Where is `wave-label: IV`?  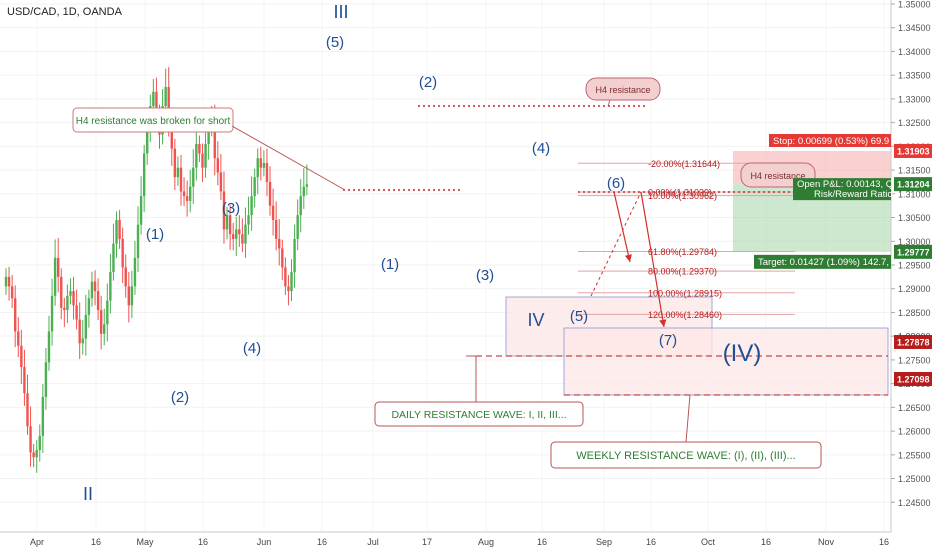
wave-label: IV is located at coordinates (535, 320).